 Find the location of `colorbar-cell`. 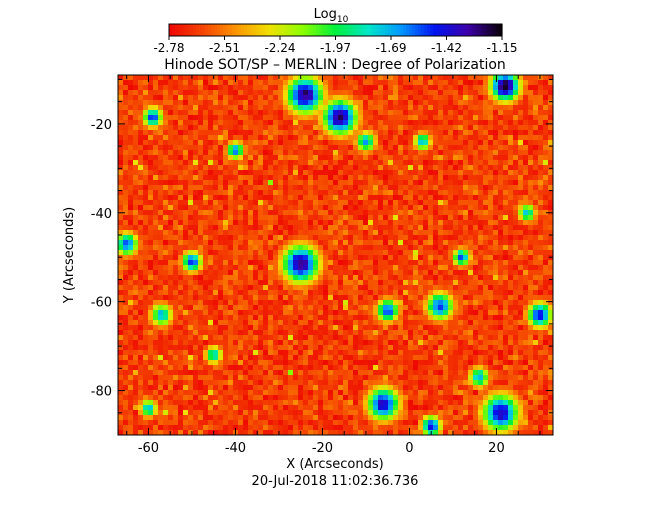

colorbar-cell is located at coordinates (423, 30).